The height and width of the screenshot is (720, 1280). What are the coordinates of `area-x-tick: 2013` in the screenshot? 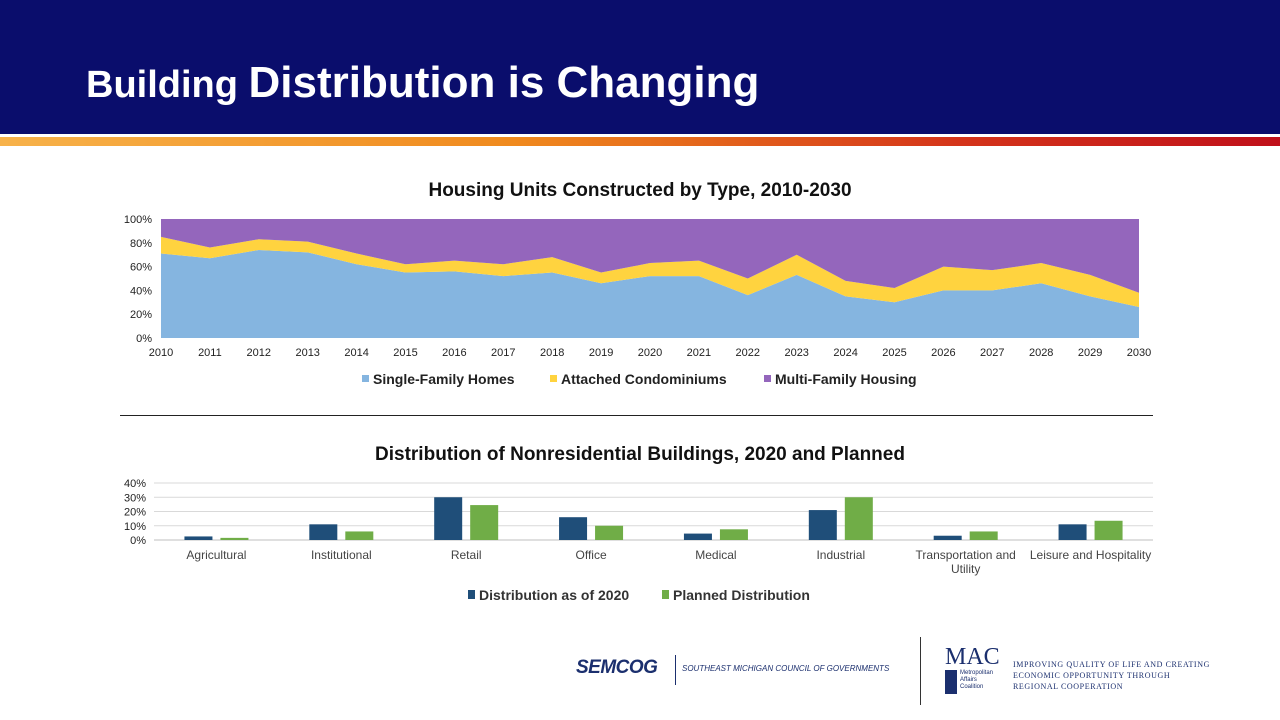 It's located at (307, 353).